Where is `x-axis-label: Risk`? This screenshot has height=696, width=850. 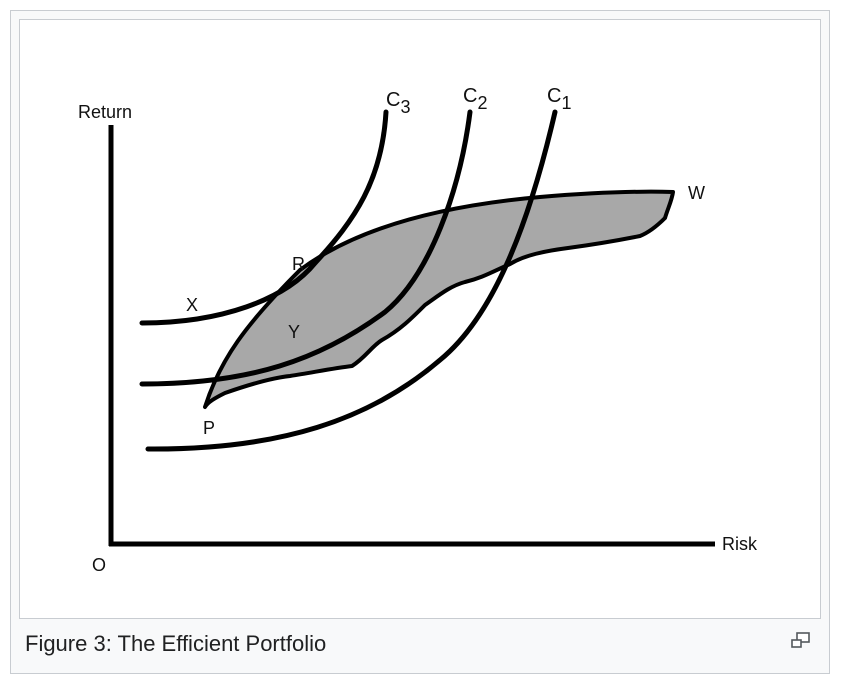
x-axis-label: Risk is located at coordinates (740, 544).